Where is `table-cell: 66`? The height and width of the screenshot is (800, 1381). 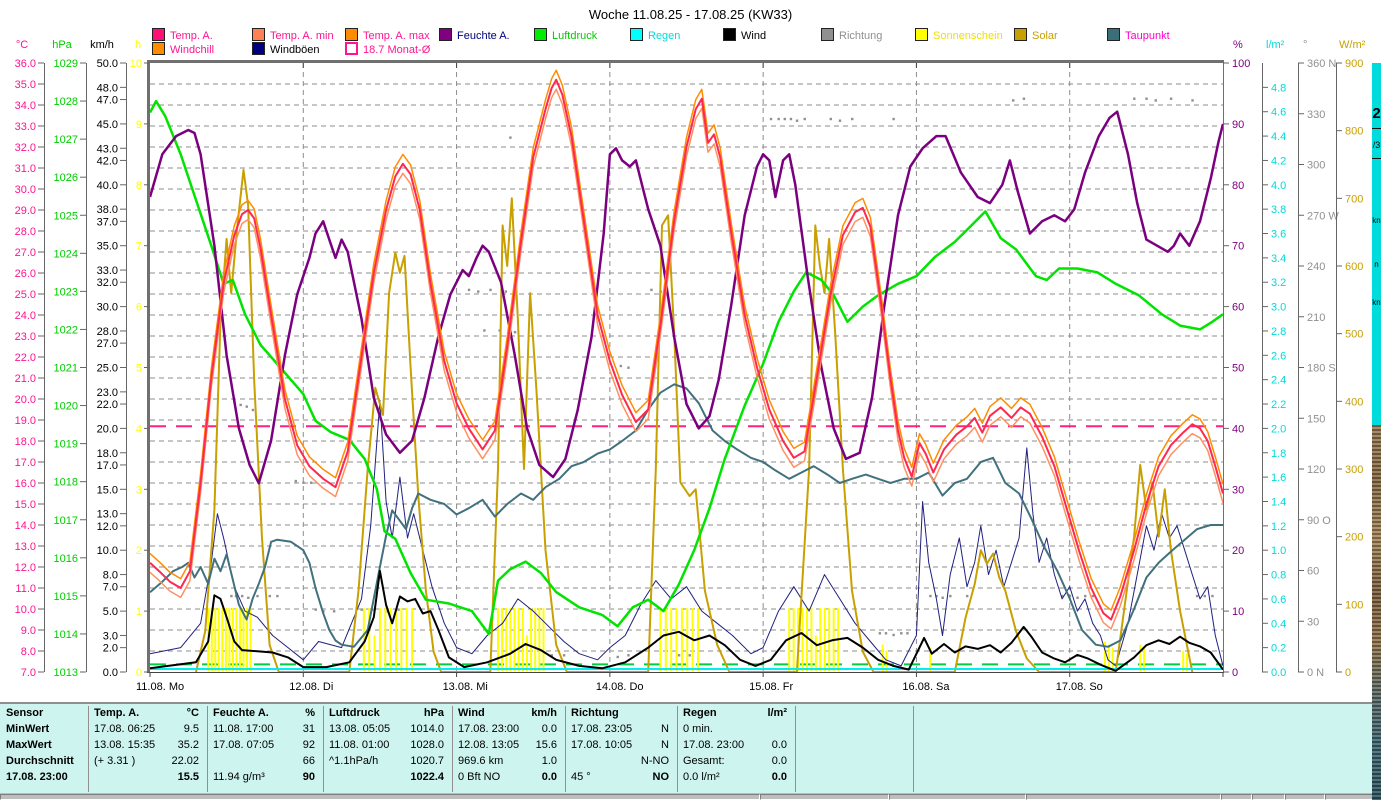
table-cell: 66 is located at coordinates (308, 761).